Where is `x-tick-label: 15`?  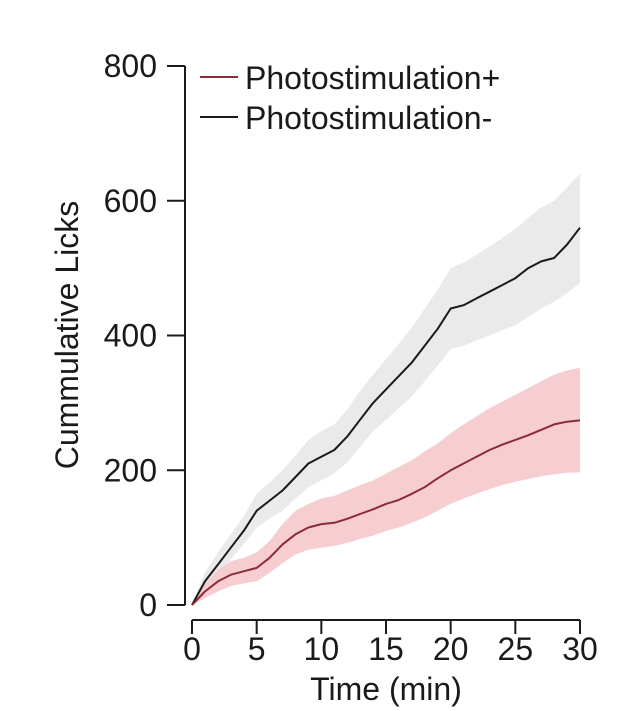
x-tick-label: 15 is located at coordinates (386, 649).